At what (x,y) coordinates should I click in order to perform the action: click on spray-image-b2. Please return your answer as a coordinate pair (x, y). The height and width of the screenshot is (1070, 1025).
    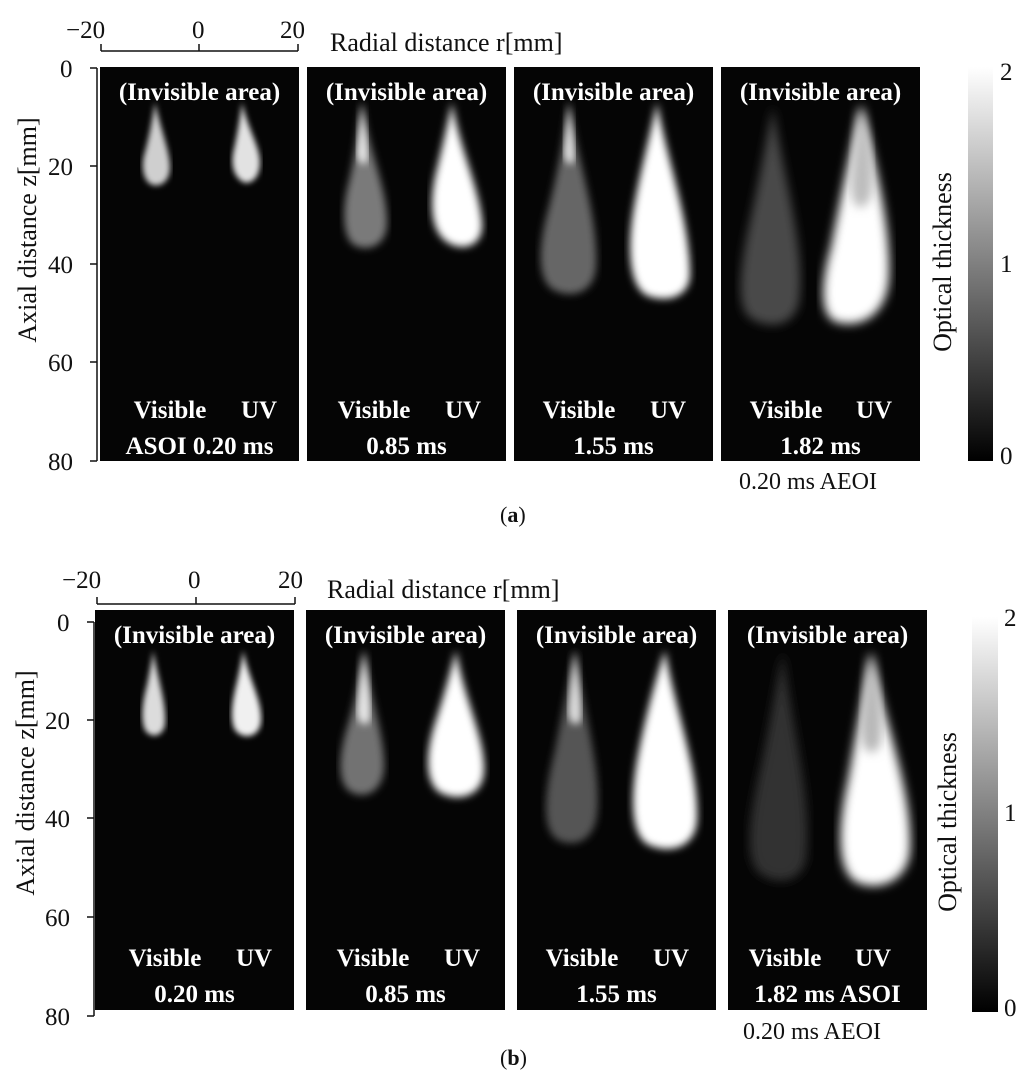
    Looking at the image, I should click on (412, 724).